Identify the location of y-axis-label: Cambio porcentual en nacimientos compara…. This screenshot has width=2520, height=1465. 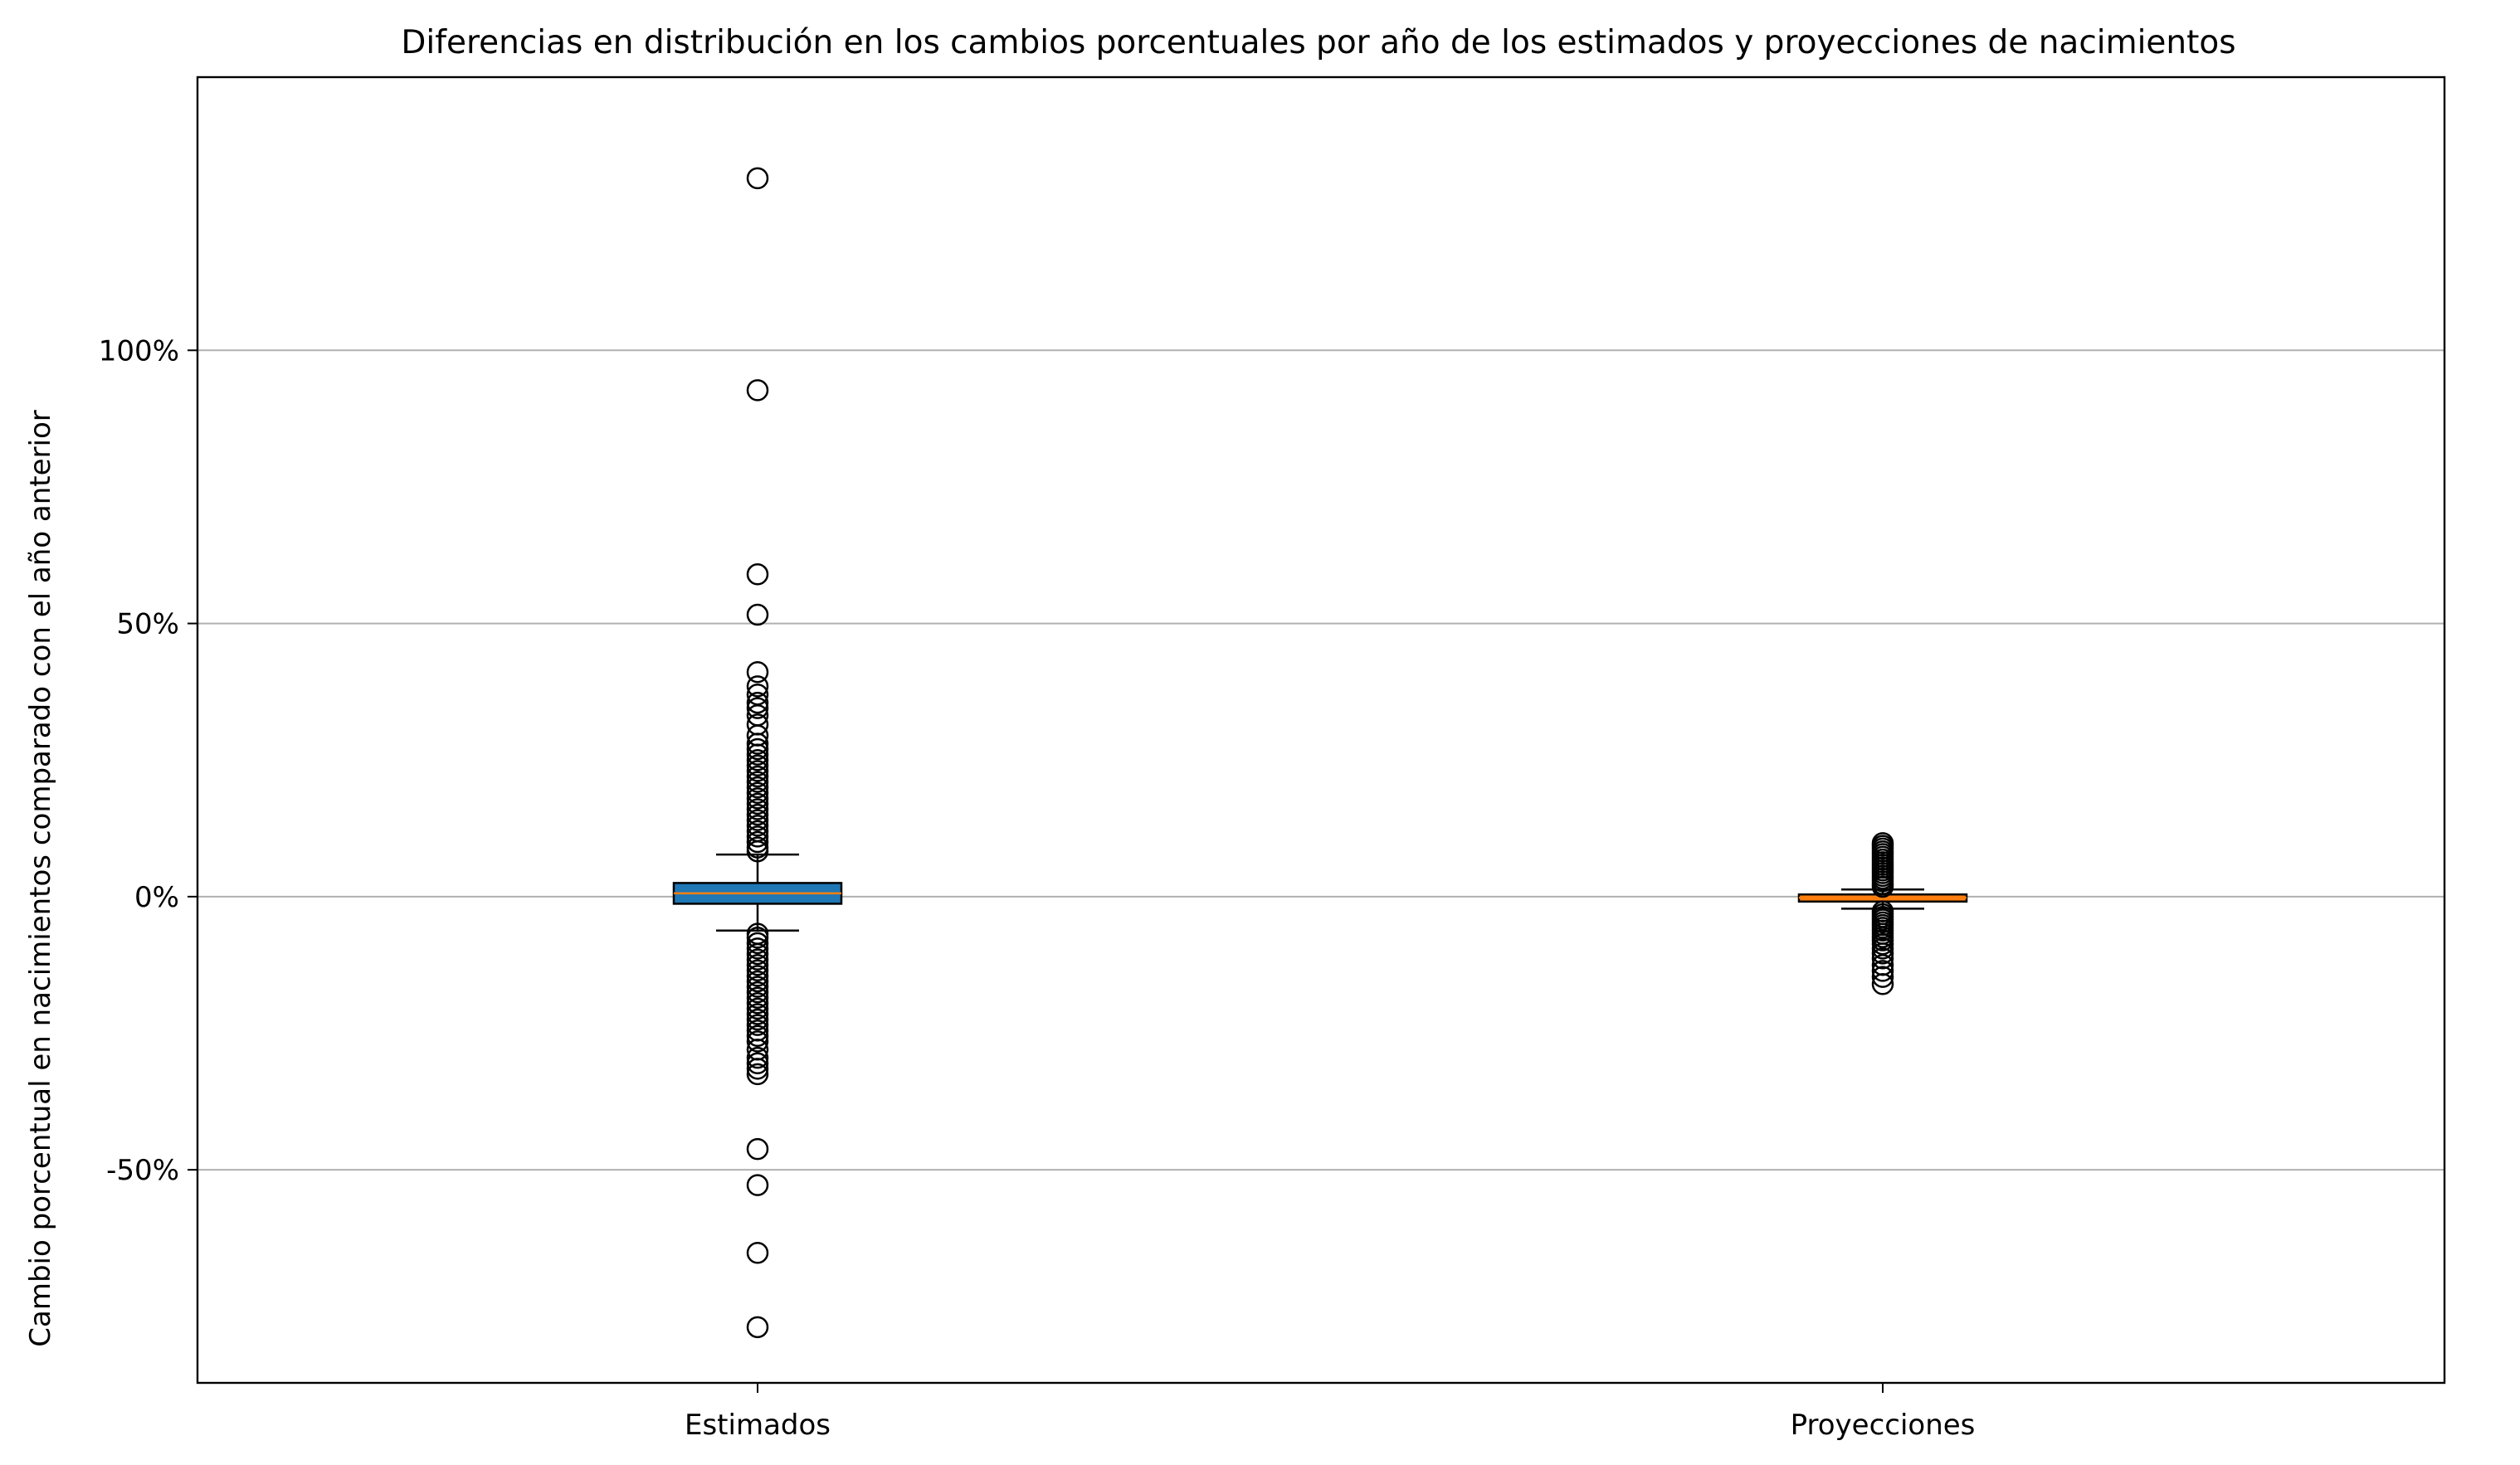
(40, 878).